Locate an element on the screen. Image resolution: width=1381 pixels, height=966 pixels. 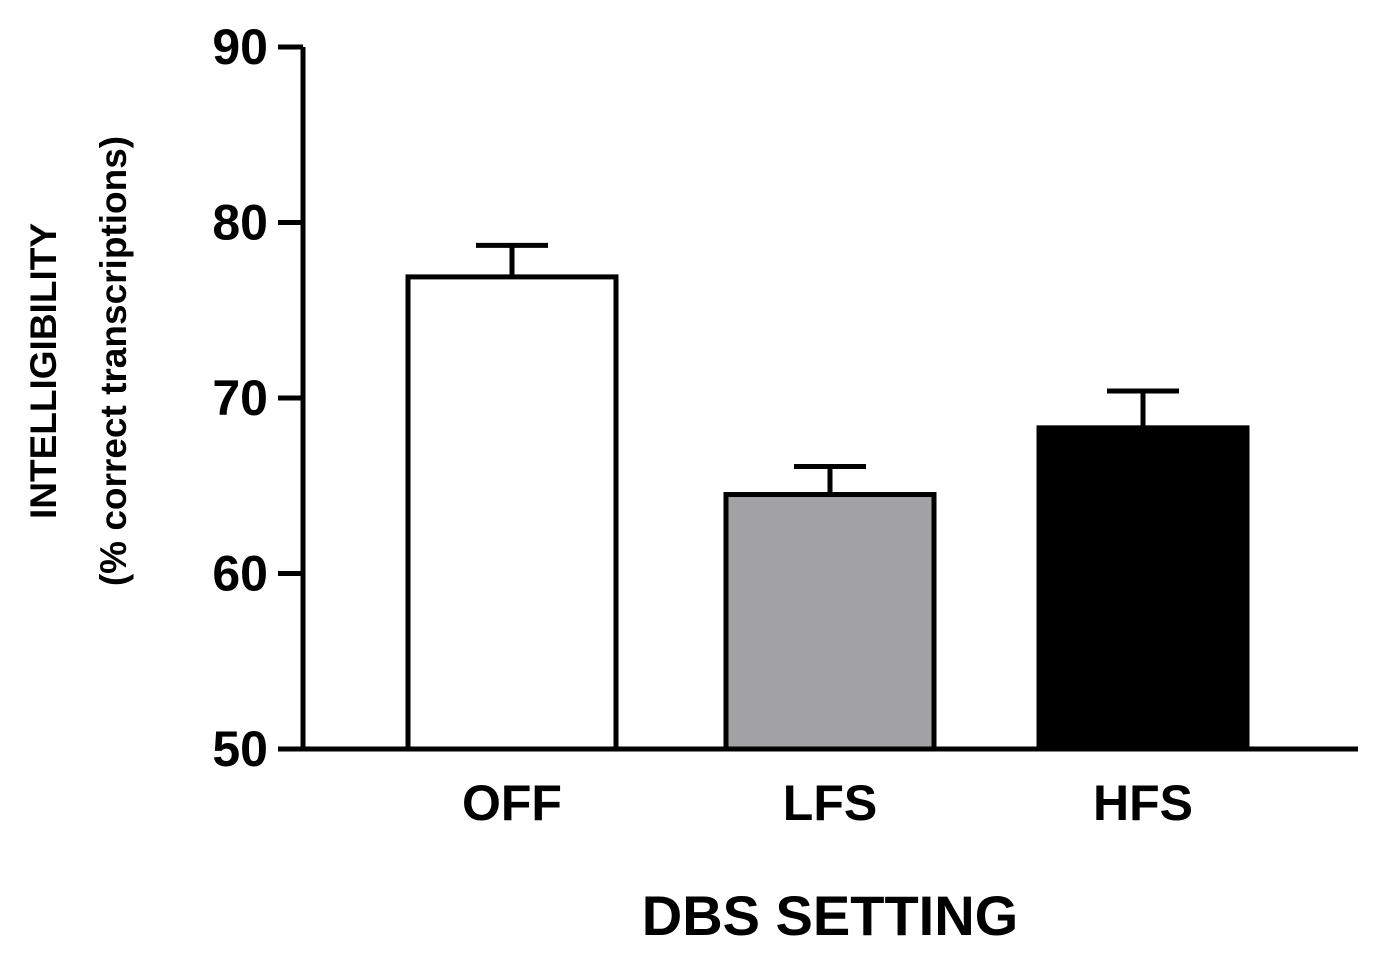
x-tick-label-hfs: HFS is located at coordinates (1143, 803).